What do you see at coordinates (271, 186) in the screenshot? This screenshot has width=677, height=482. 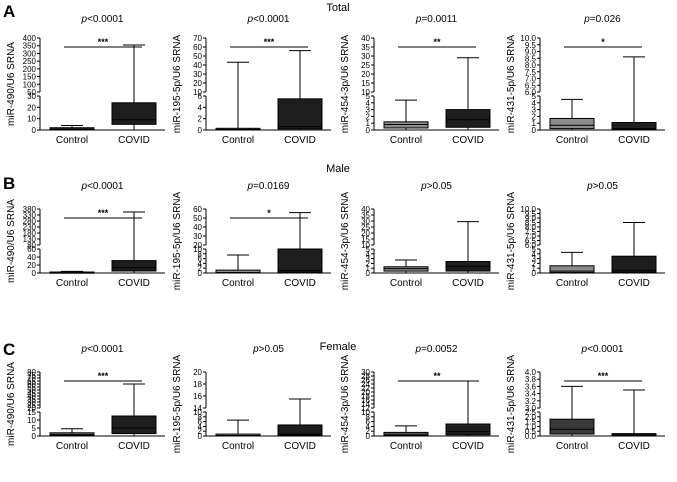 I see `chart-title-value: =0.0169` at bounding box center [271, 186].